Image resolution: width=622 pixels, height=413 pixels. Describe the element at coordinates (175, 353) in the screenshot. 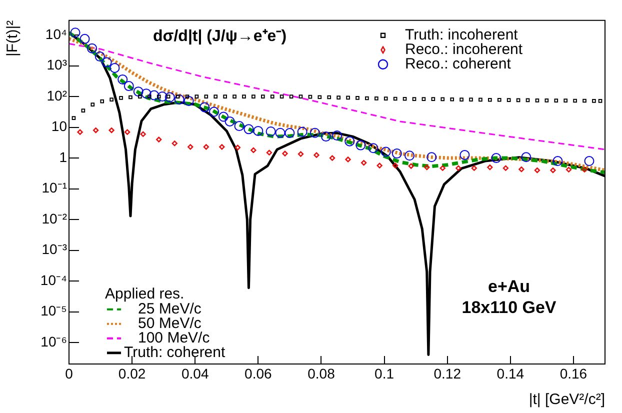

I see `legend-label: Truth: coherent` at that location.